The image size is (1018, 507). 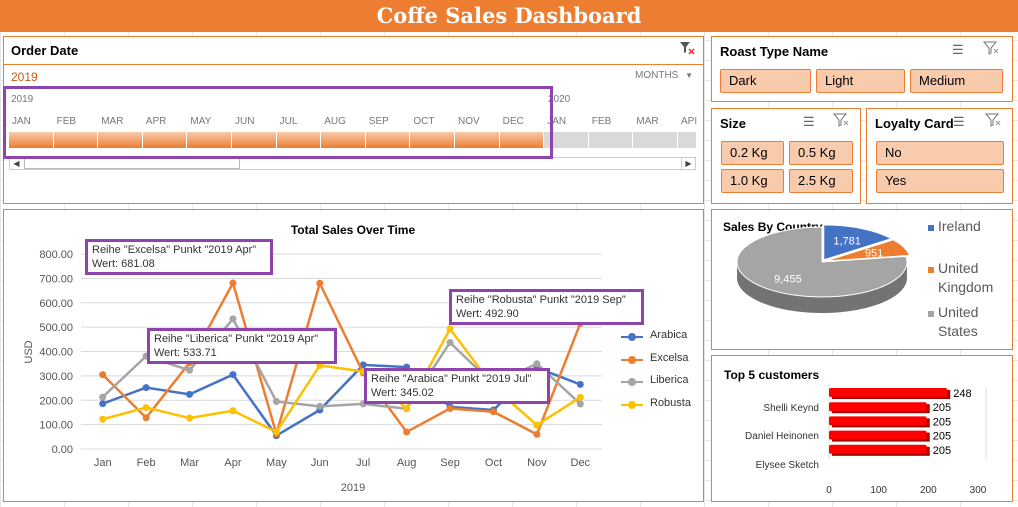 I want to click on timeline-month-label: APR, so click(x=156, y=121).